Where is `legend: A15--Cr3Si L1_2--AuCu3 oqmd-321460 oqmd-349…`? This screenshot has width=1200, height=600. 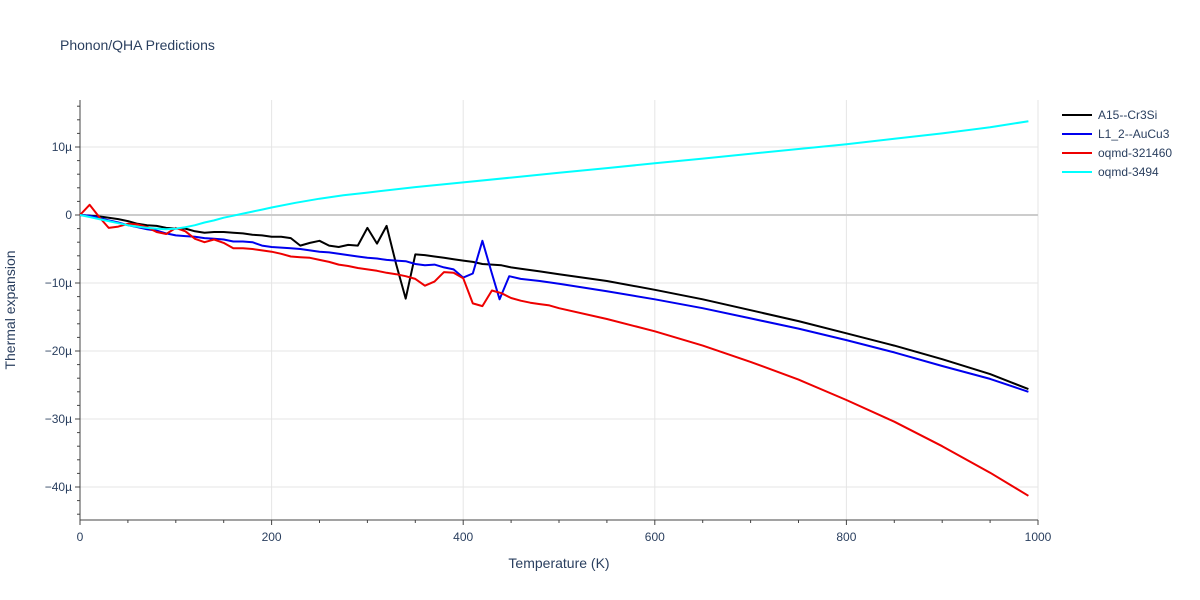
legend: A15--Cr3Si L1_2--AuCu3 oqmd-321460 oqmd-349… is located at coordinates (1117, 143).